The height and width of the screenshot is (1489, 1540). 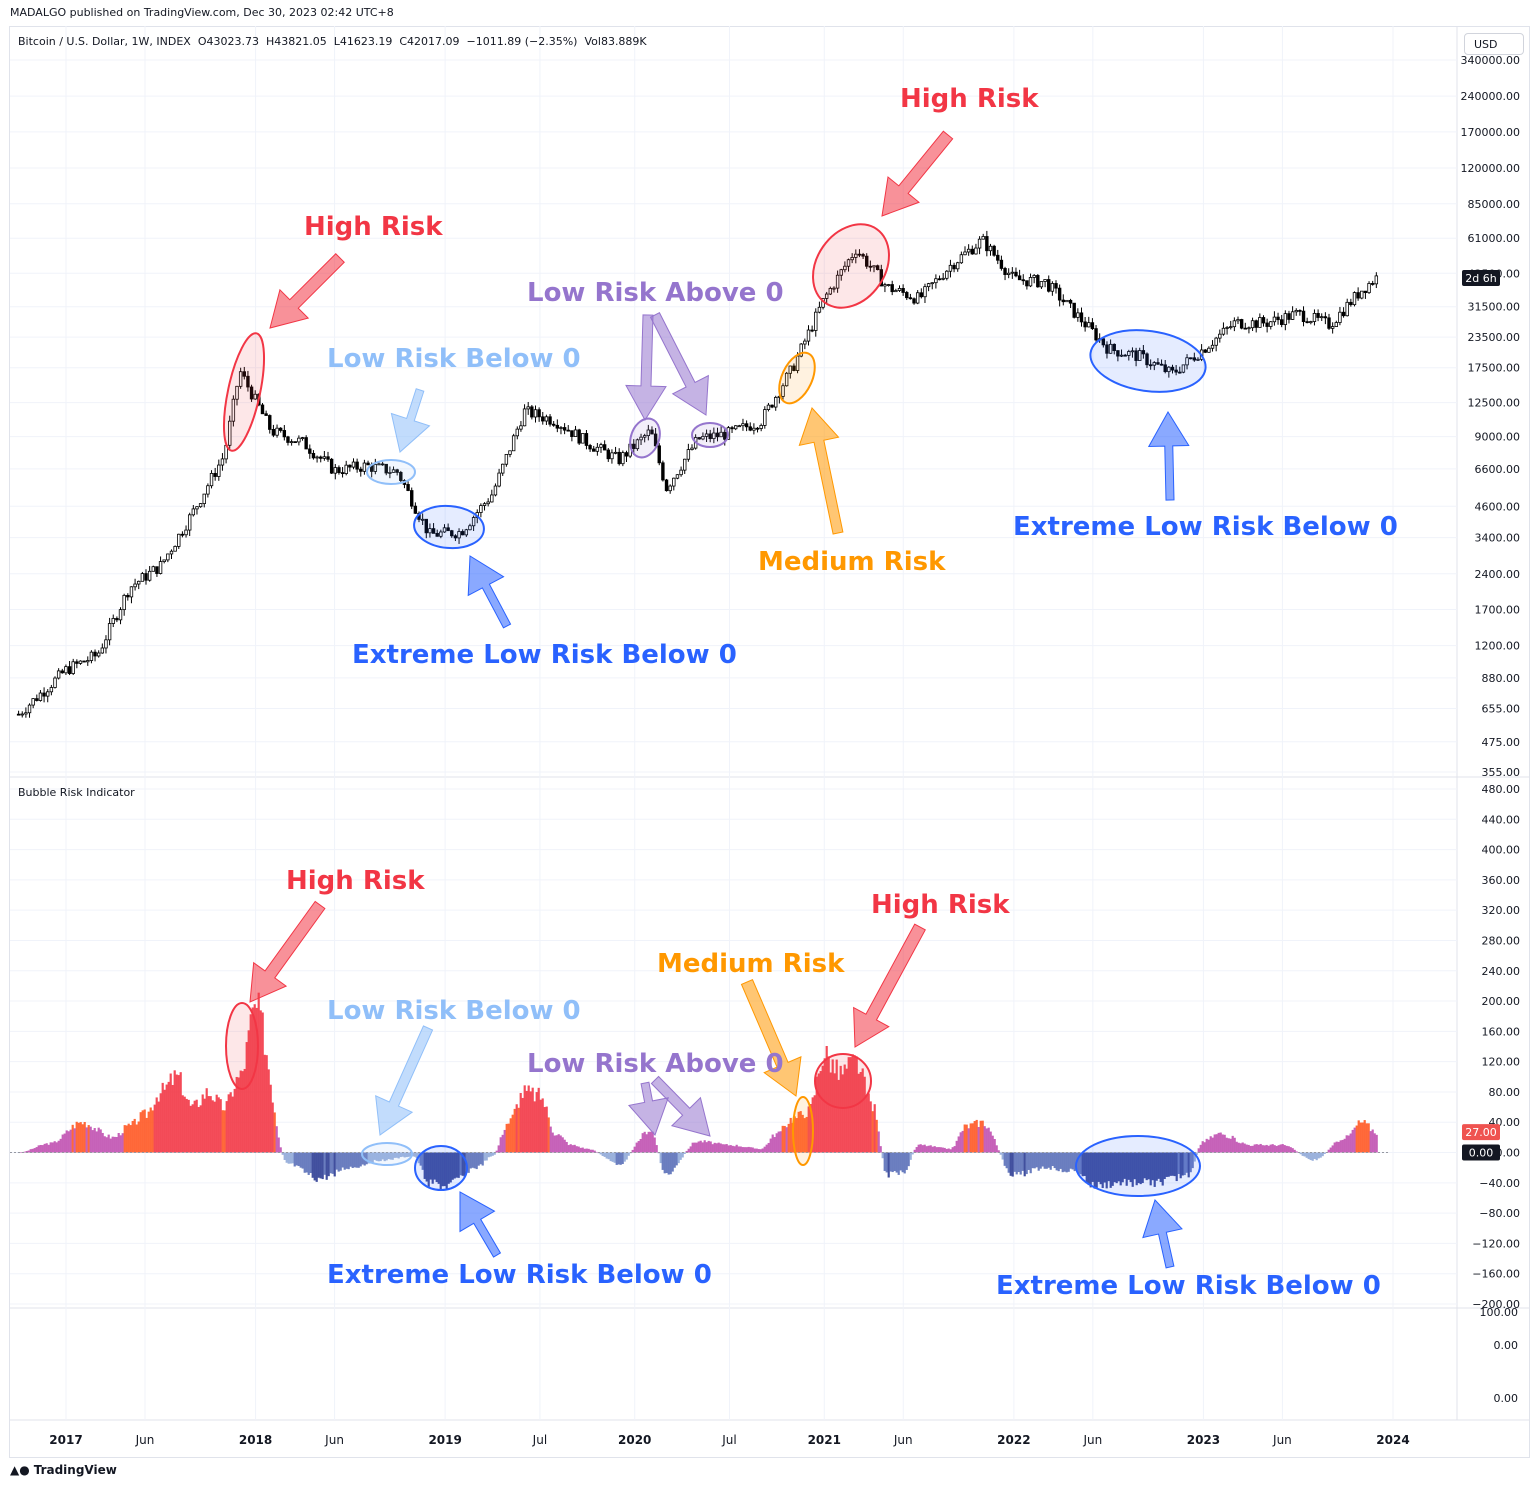 I want to click on currency-button: USD, so click(x=1494, y=44).